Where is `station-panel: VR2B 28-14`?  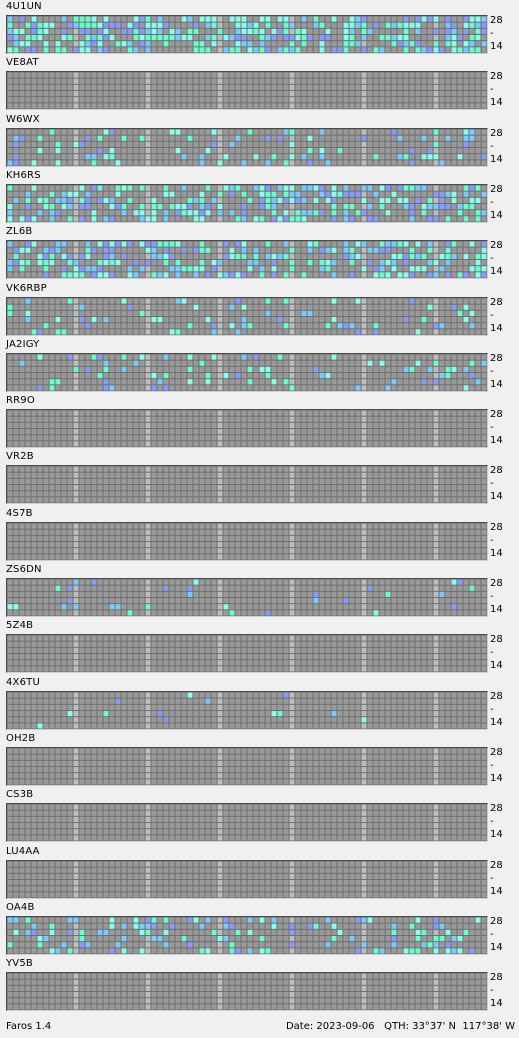 station-panel: VR2B 28-14 is located at coordinates (259, 478).